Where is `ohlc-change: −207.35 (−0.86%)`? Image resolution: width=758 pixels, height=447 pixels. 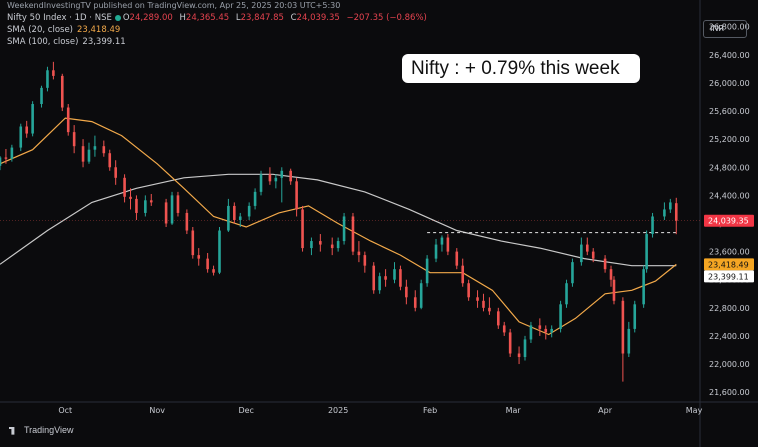 ohlc-change: −207.35 (−0.86%) is located at coordinates (386, 18).